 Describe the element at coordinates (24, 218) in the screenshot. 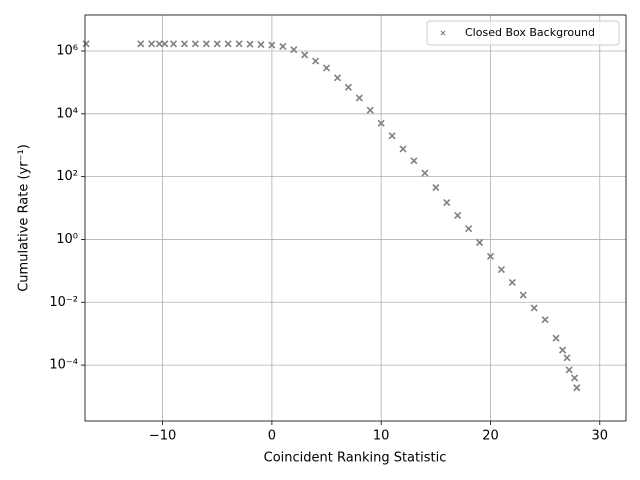

I see `y-axis-label: Cumulative Rate (yr⁻¹)` at that location.